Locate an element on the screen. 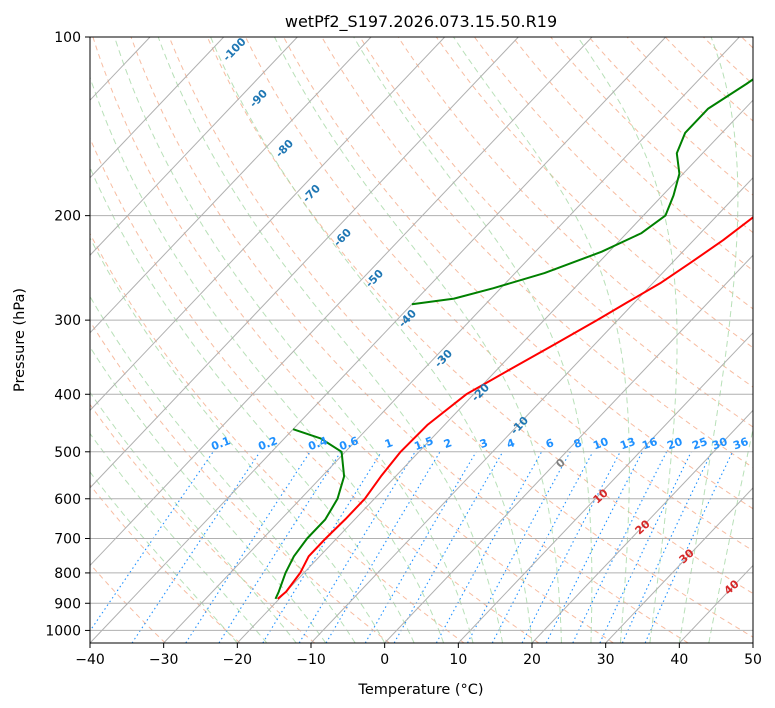 The image size is (775, 708). x-axis-label: Temperature (°C) is located at coordinates (420, 690).